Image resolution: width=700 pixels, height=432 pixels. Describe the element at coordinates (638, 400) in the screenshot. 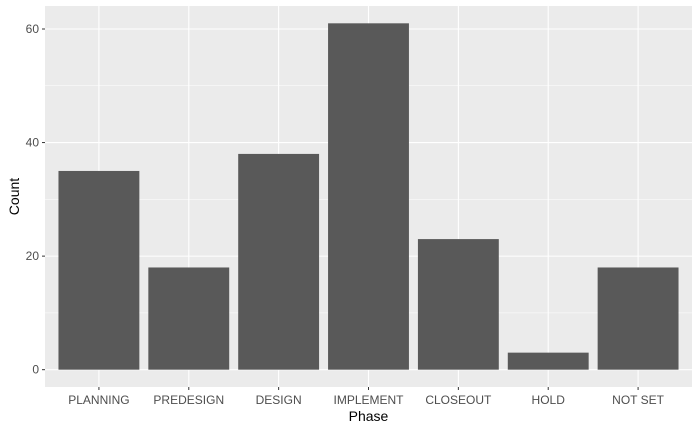

I see `x-tick-label: NOT SET` at that location.